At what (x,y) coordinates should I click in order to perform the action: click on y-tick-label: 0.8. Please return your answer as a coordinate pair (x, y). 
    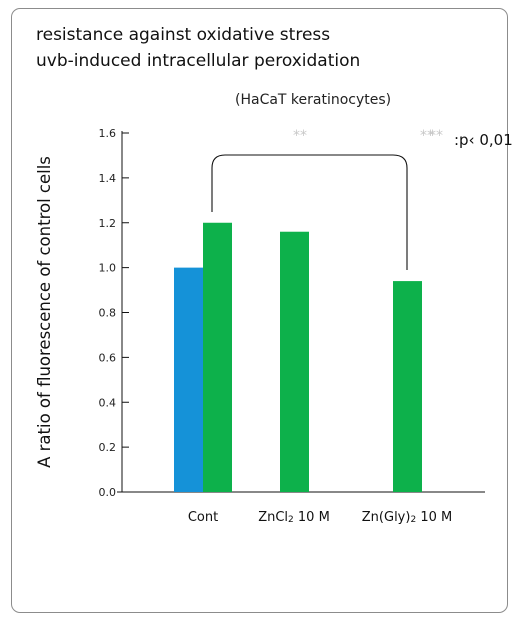
    Looking at the image, I should click on (108, 313).